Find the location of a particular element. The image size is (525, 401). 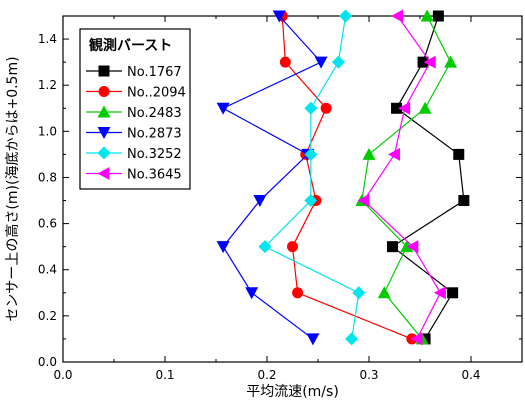

legend-label: No.3645 is located at coordinates (154, 175).